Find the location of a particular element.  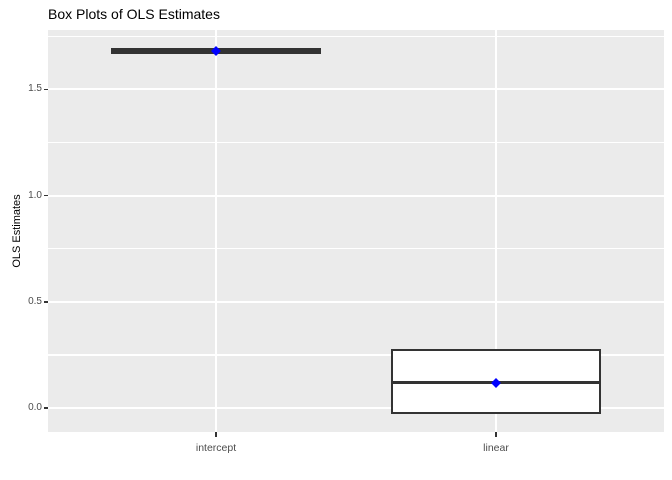

y-tick-label: 0.5 is located at coordinates (35, 301).